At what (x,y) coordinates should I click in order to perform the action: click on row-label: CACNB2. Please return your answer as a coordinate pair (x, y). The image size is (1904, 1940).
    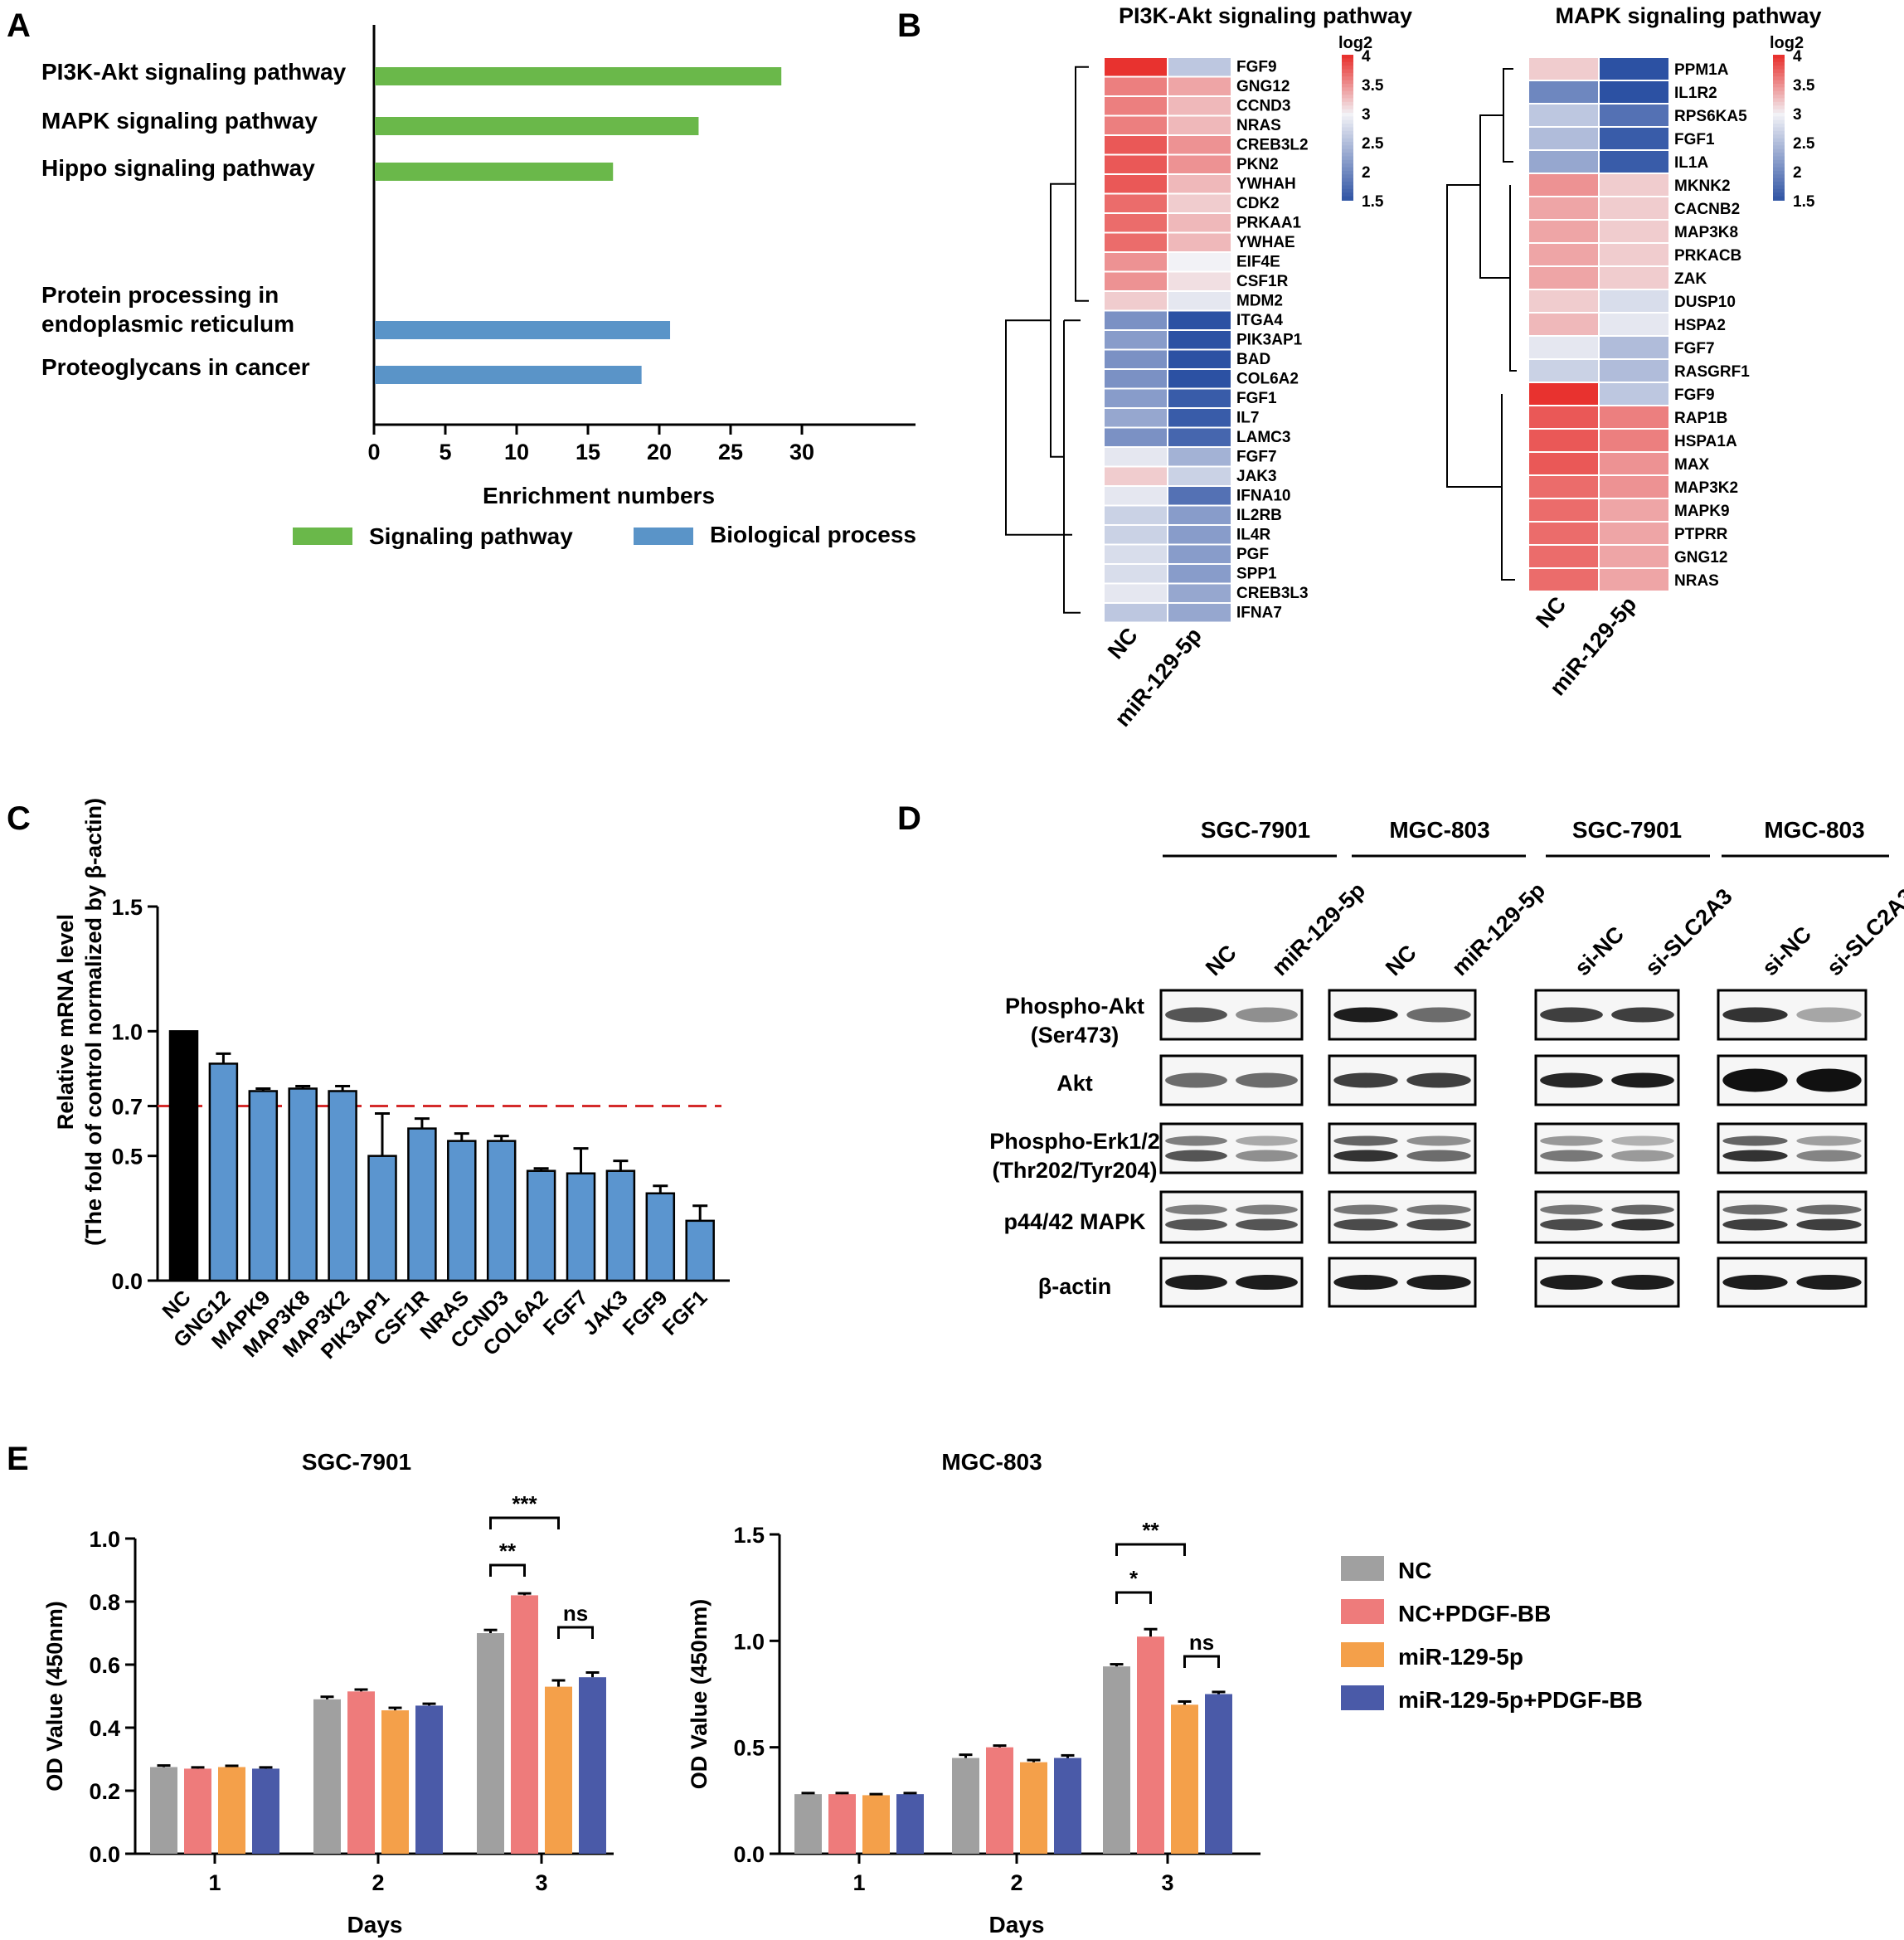
    Looking at the image, I should click on (1707, 209).